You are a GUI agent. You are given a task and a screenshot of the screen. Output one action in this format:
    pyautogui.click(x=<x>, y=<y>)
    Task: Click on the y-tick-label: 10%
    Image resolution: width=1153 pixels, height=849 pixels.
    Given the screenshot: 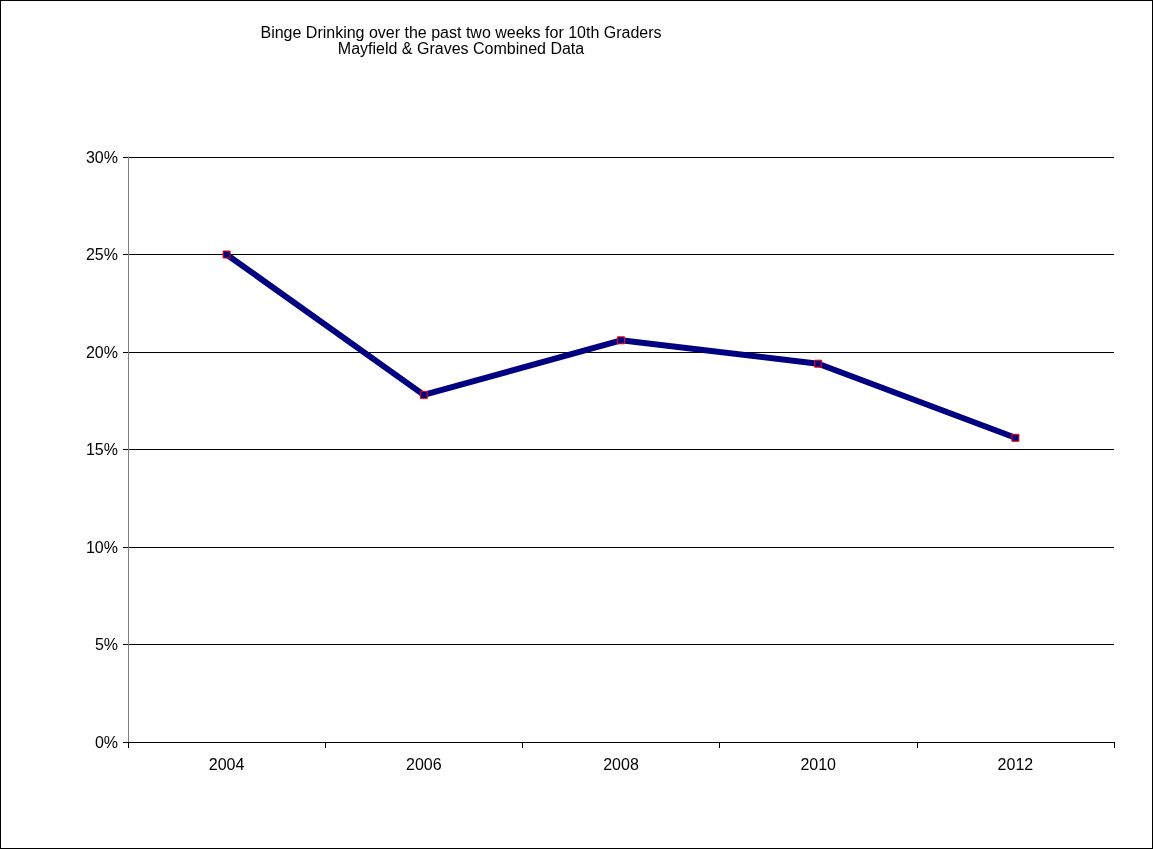 What is the action you would take?
    pyautogui.click(x=101, y=547)
    